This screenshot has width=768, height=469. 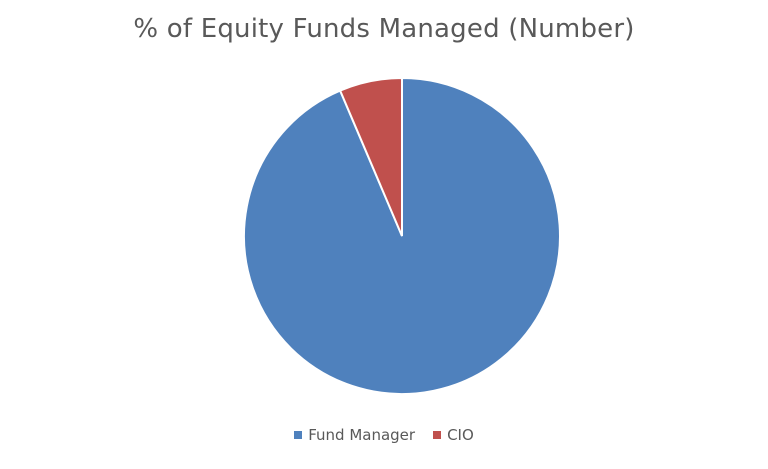 I want to click on legend-item-cio: CIO, so click(x=453, y=435).